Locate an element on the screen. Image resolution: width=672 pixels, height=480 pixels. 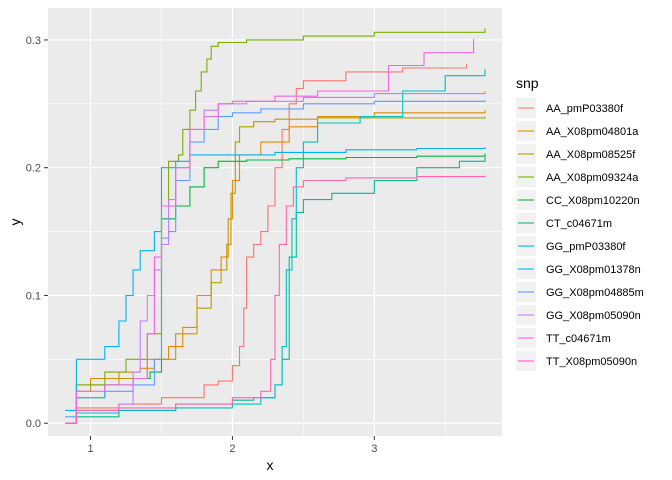
legend-title: snp is located at coordinates (527, 83).